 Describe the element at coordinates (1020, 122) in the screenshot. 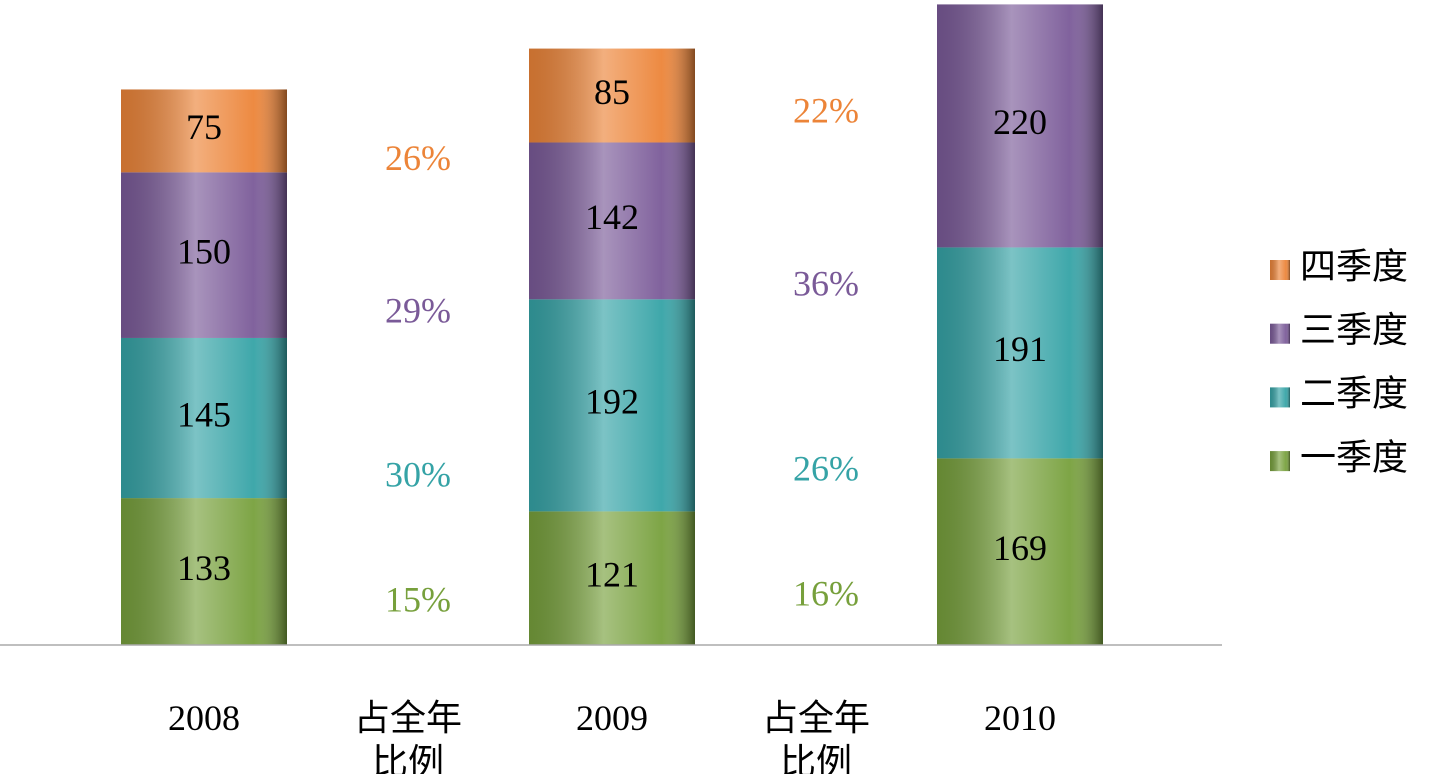

I see `data-label: 220` at that location.